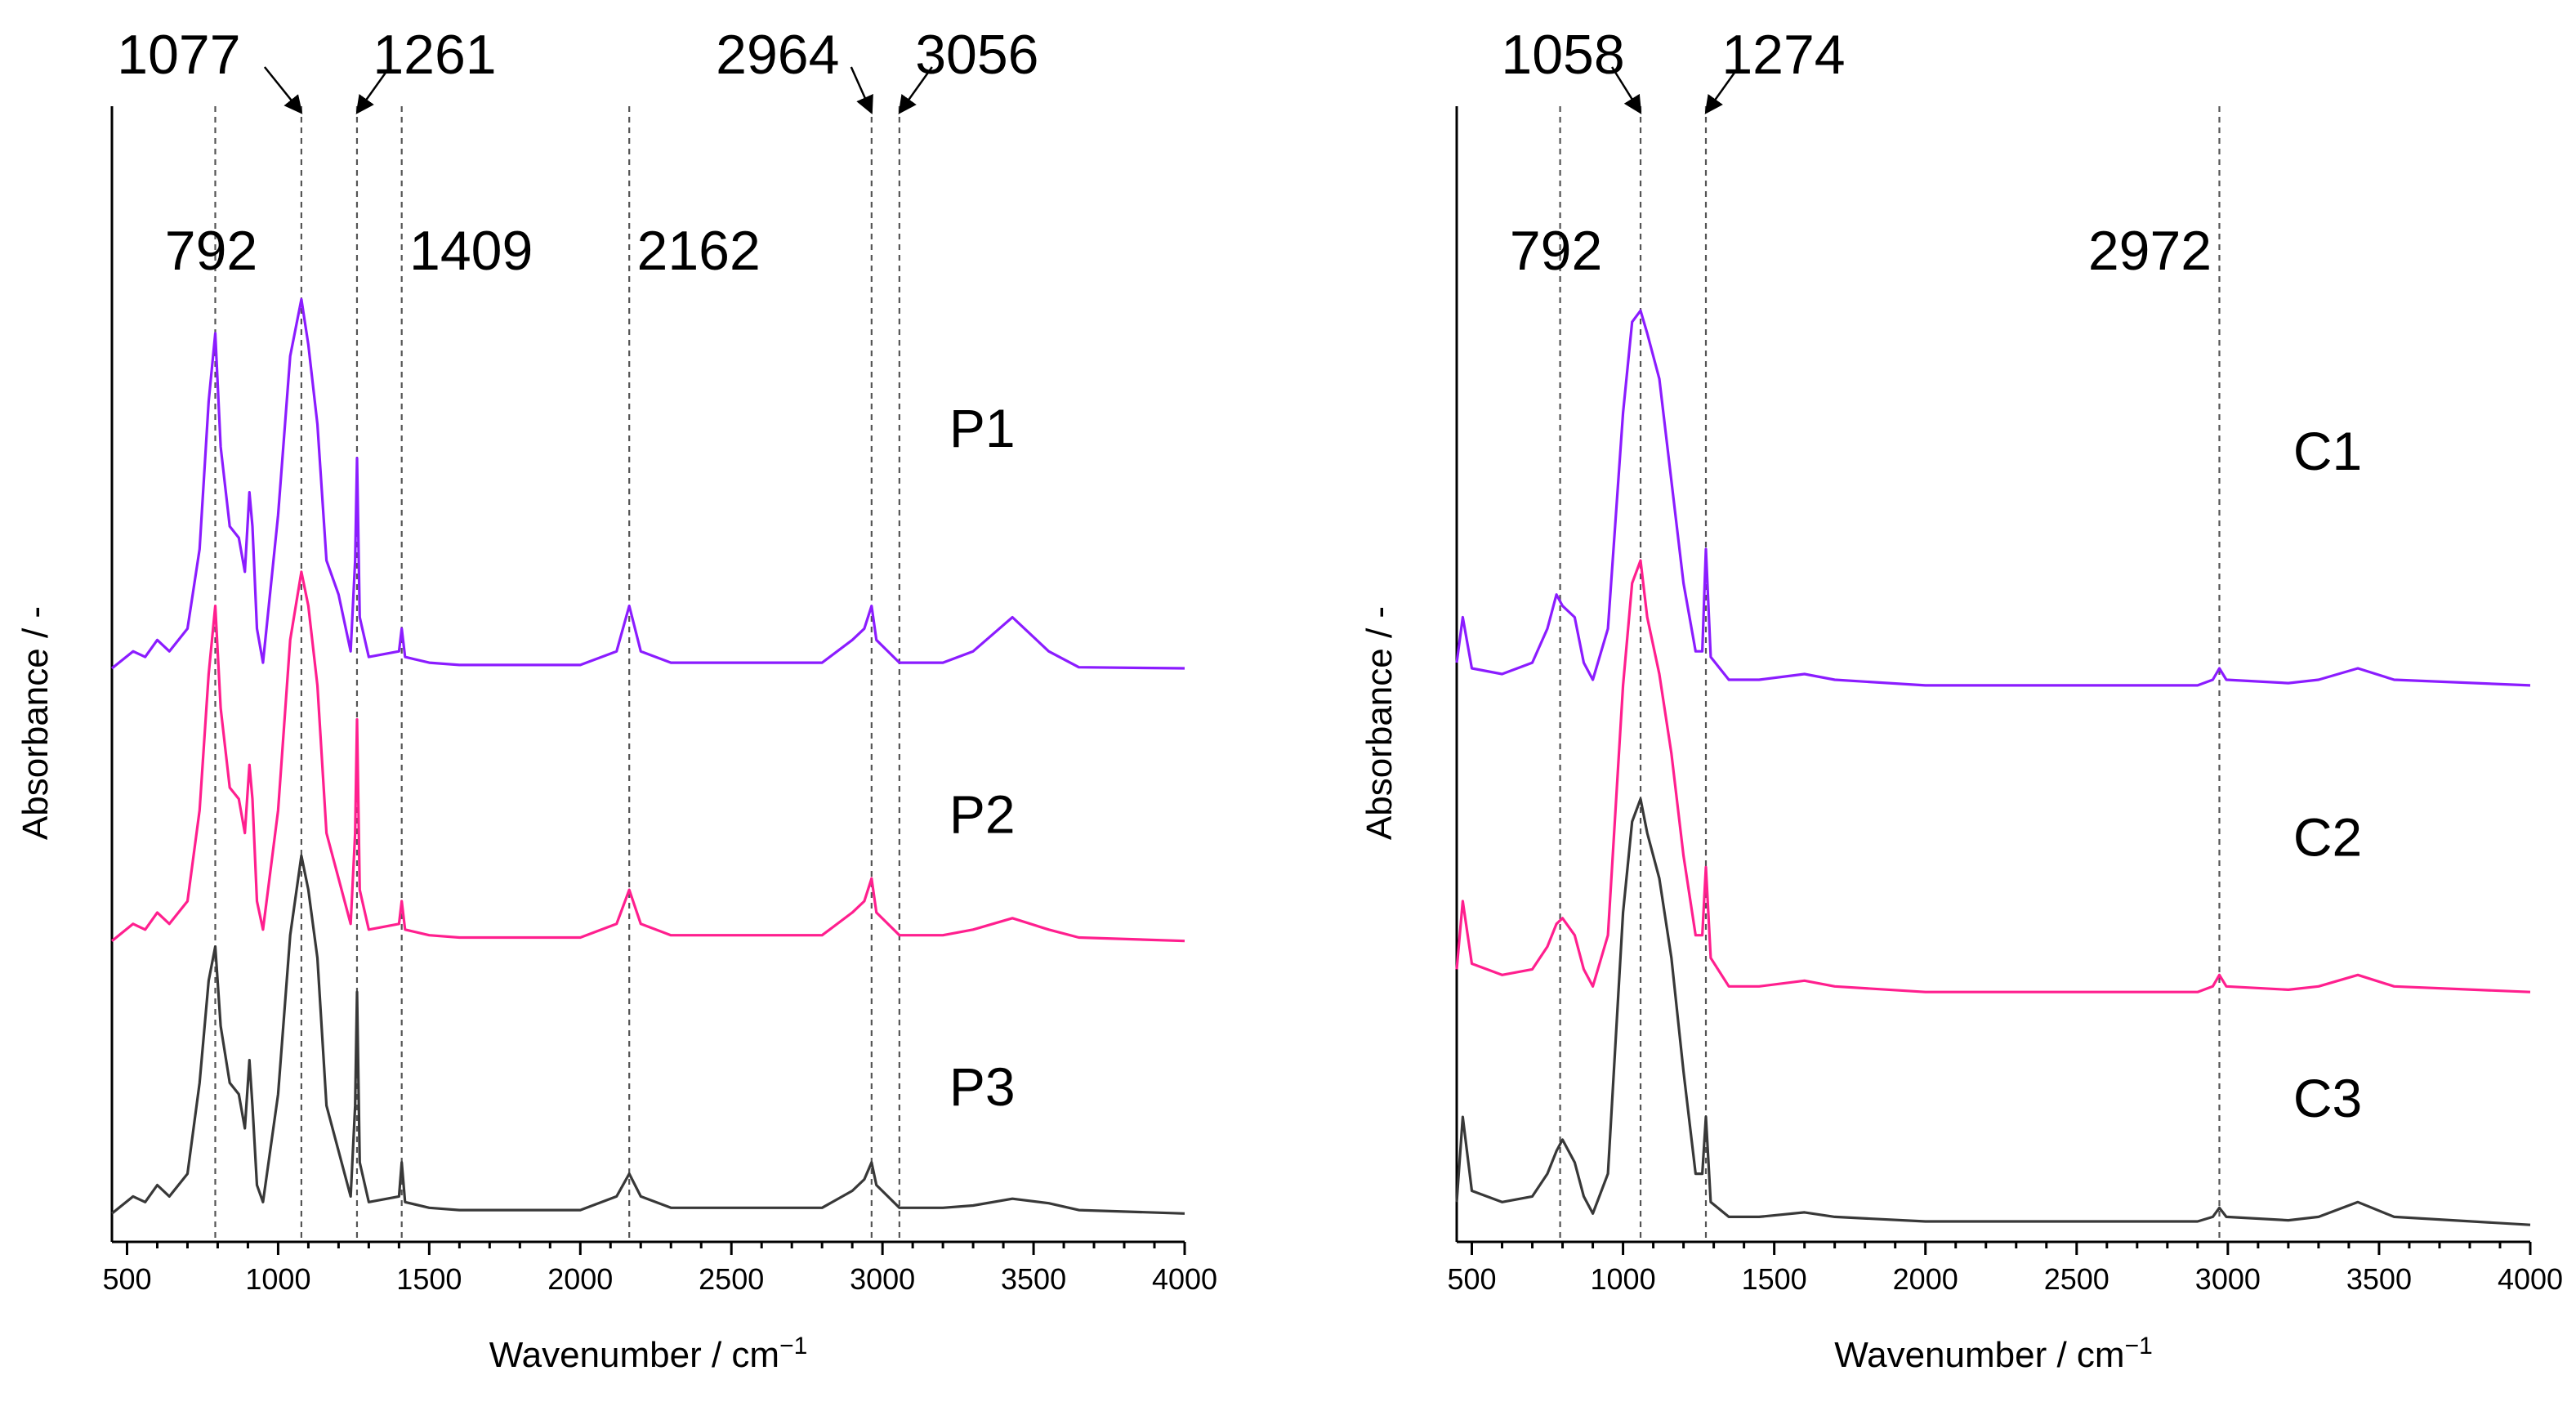  I want to click on series-label-p2: P2, so click(983, 814).